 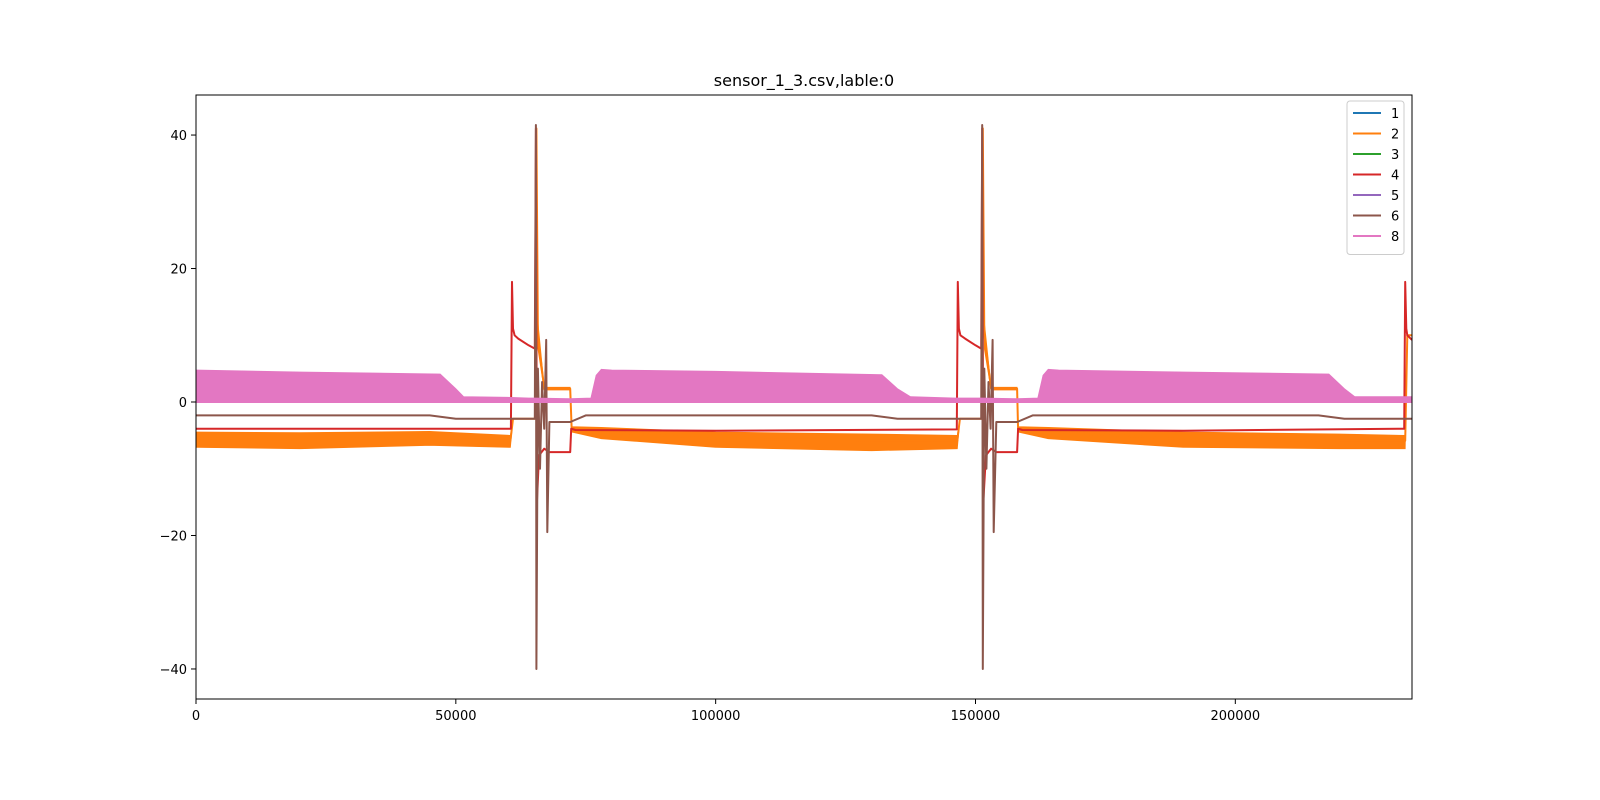 I want to click on x-tick-label: 0, so click(x=196, y=716).